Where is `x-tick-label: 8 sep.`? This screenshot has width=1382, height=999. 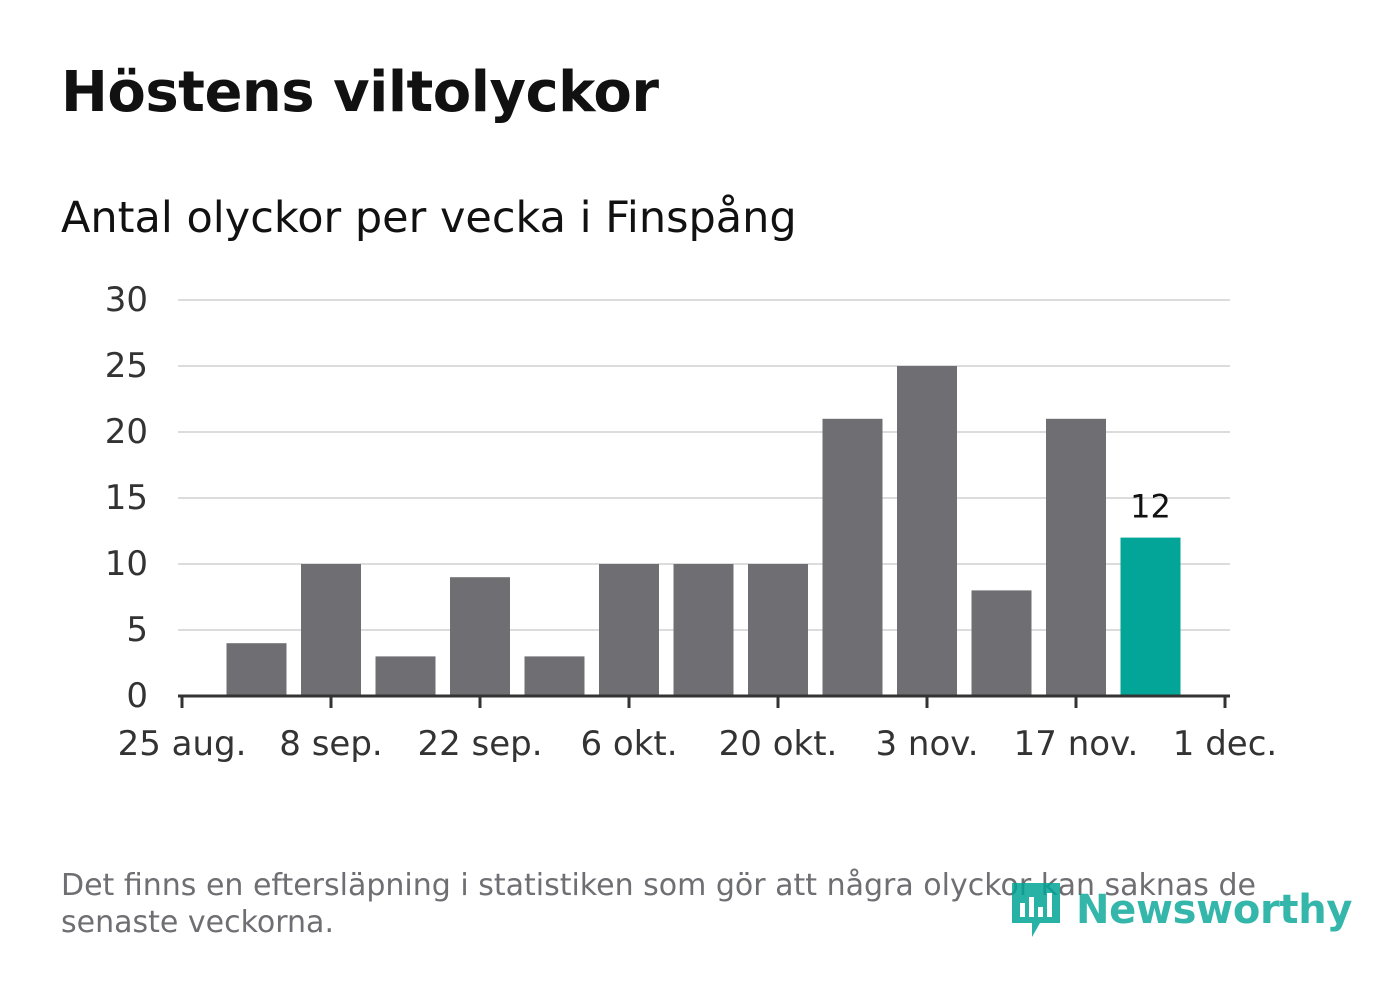
x-tick-label: 8 sep. is located at coordinates (330, 744).